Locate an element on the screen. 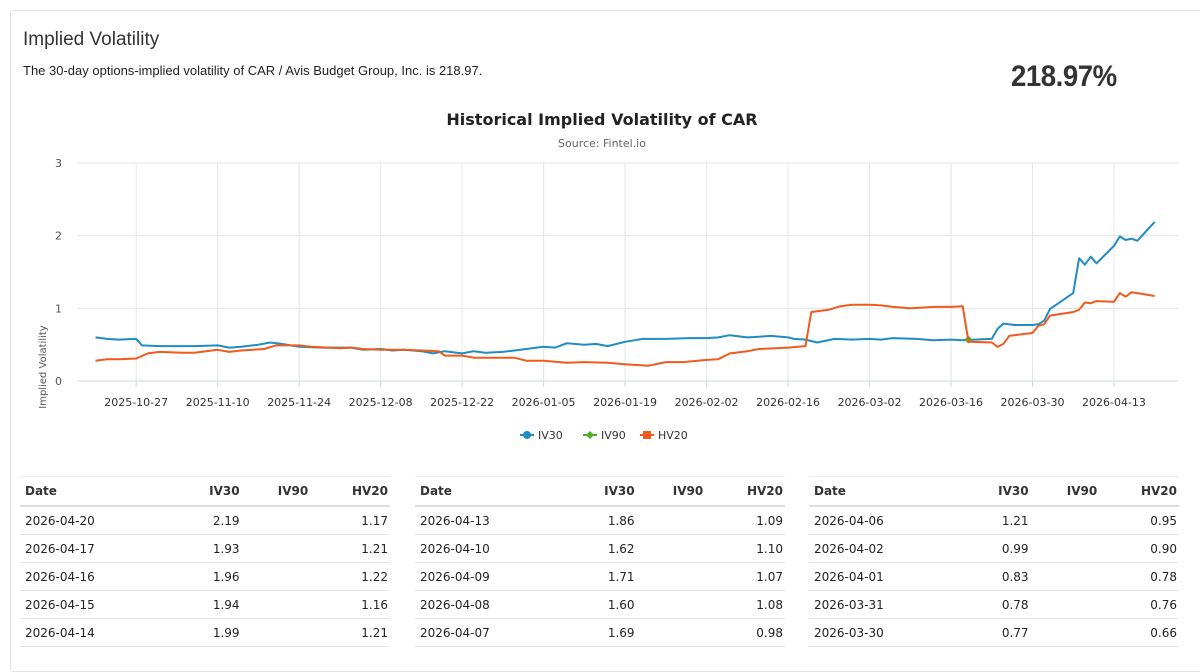  cell-hv20: 1.17 is located at coordinates (350, 520).